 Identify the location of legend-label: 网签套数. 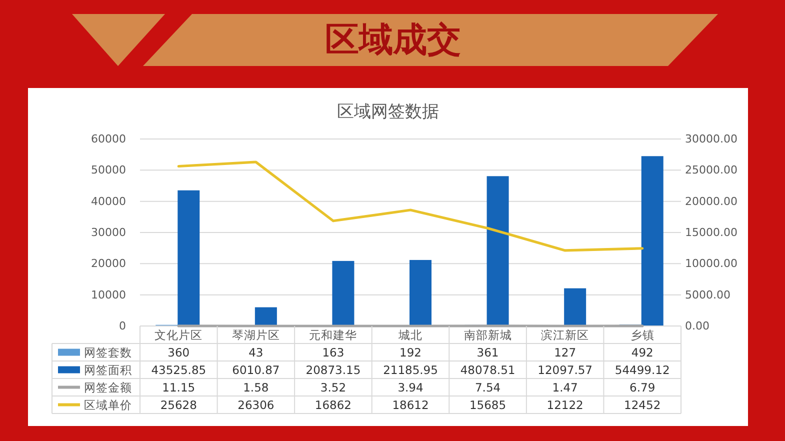
(108, 352).